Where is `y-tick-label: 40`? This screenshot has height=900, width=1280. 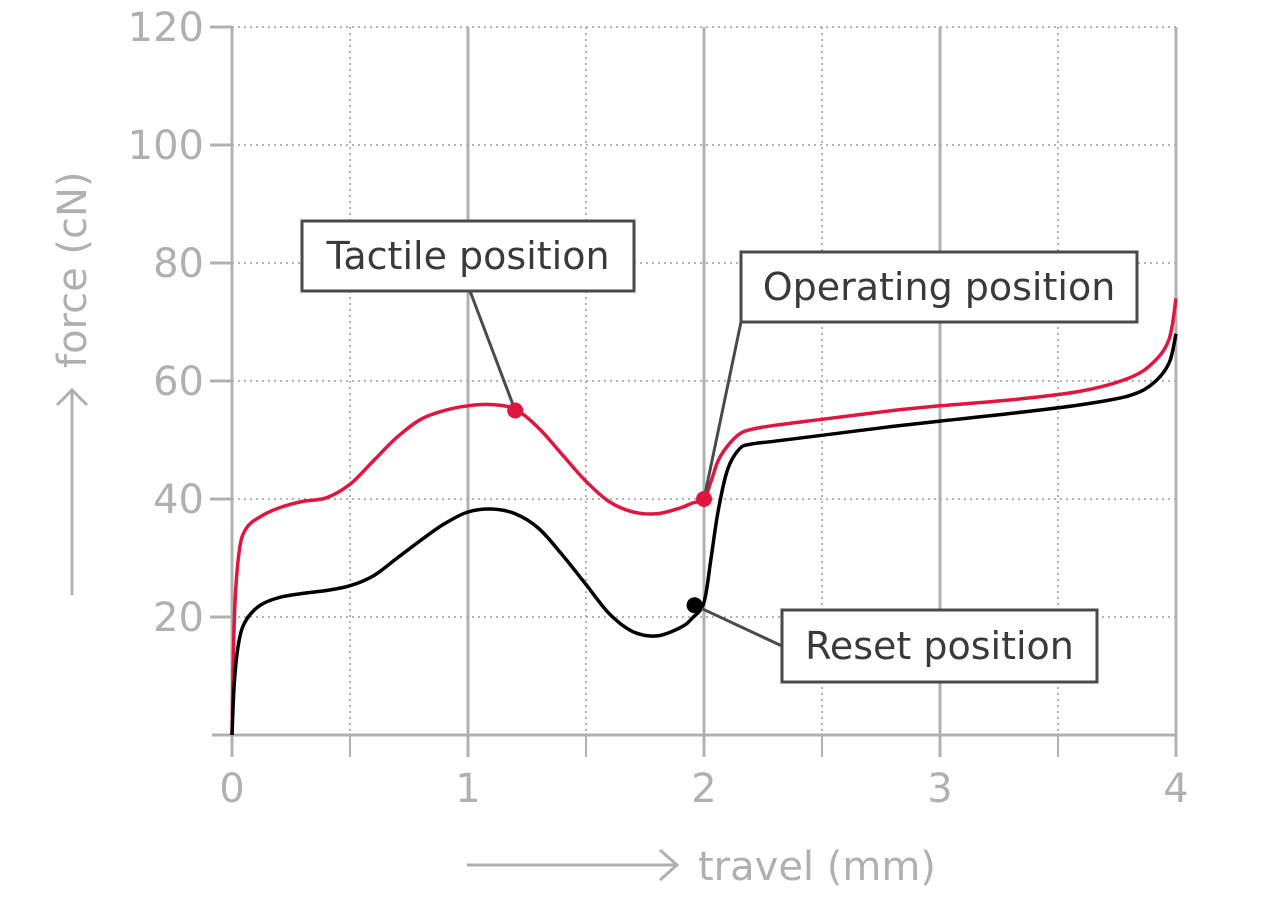 y-tick-label: 40 is located at coordinates (178, 500).